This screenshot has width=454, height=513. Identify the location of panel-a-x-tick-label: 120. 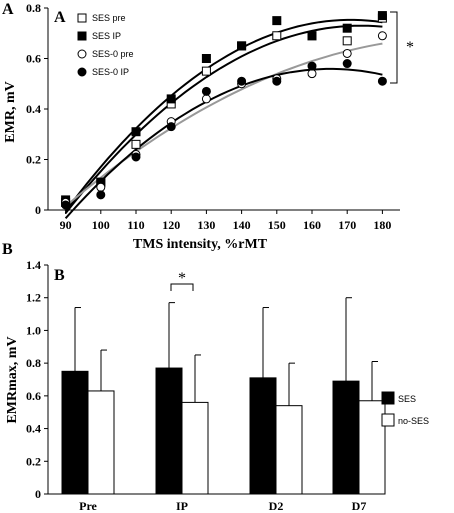
(171, 225).